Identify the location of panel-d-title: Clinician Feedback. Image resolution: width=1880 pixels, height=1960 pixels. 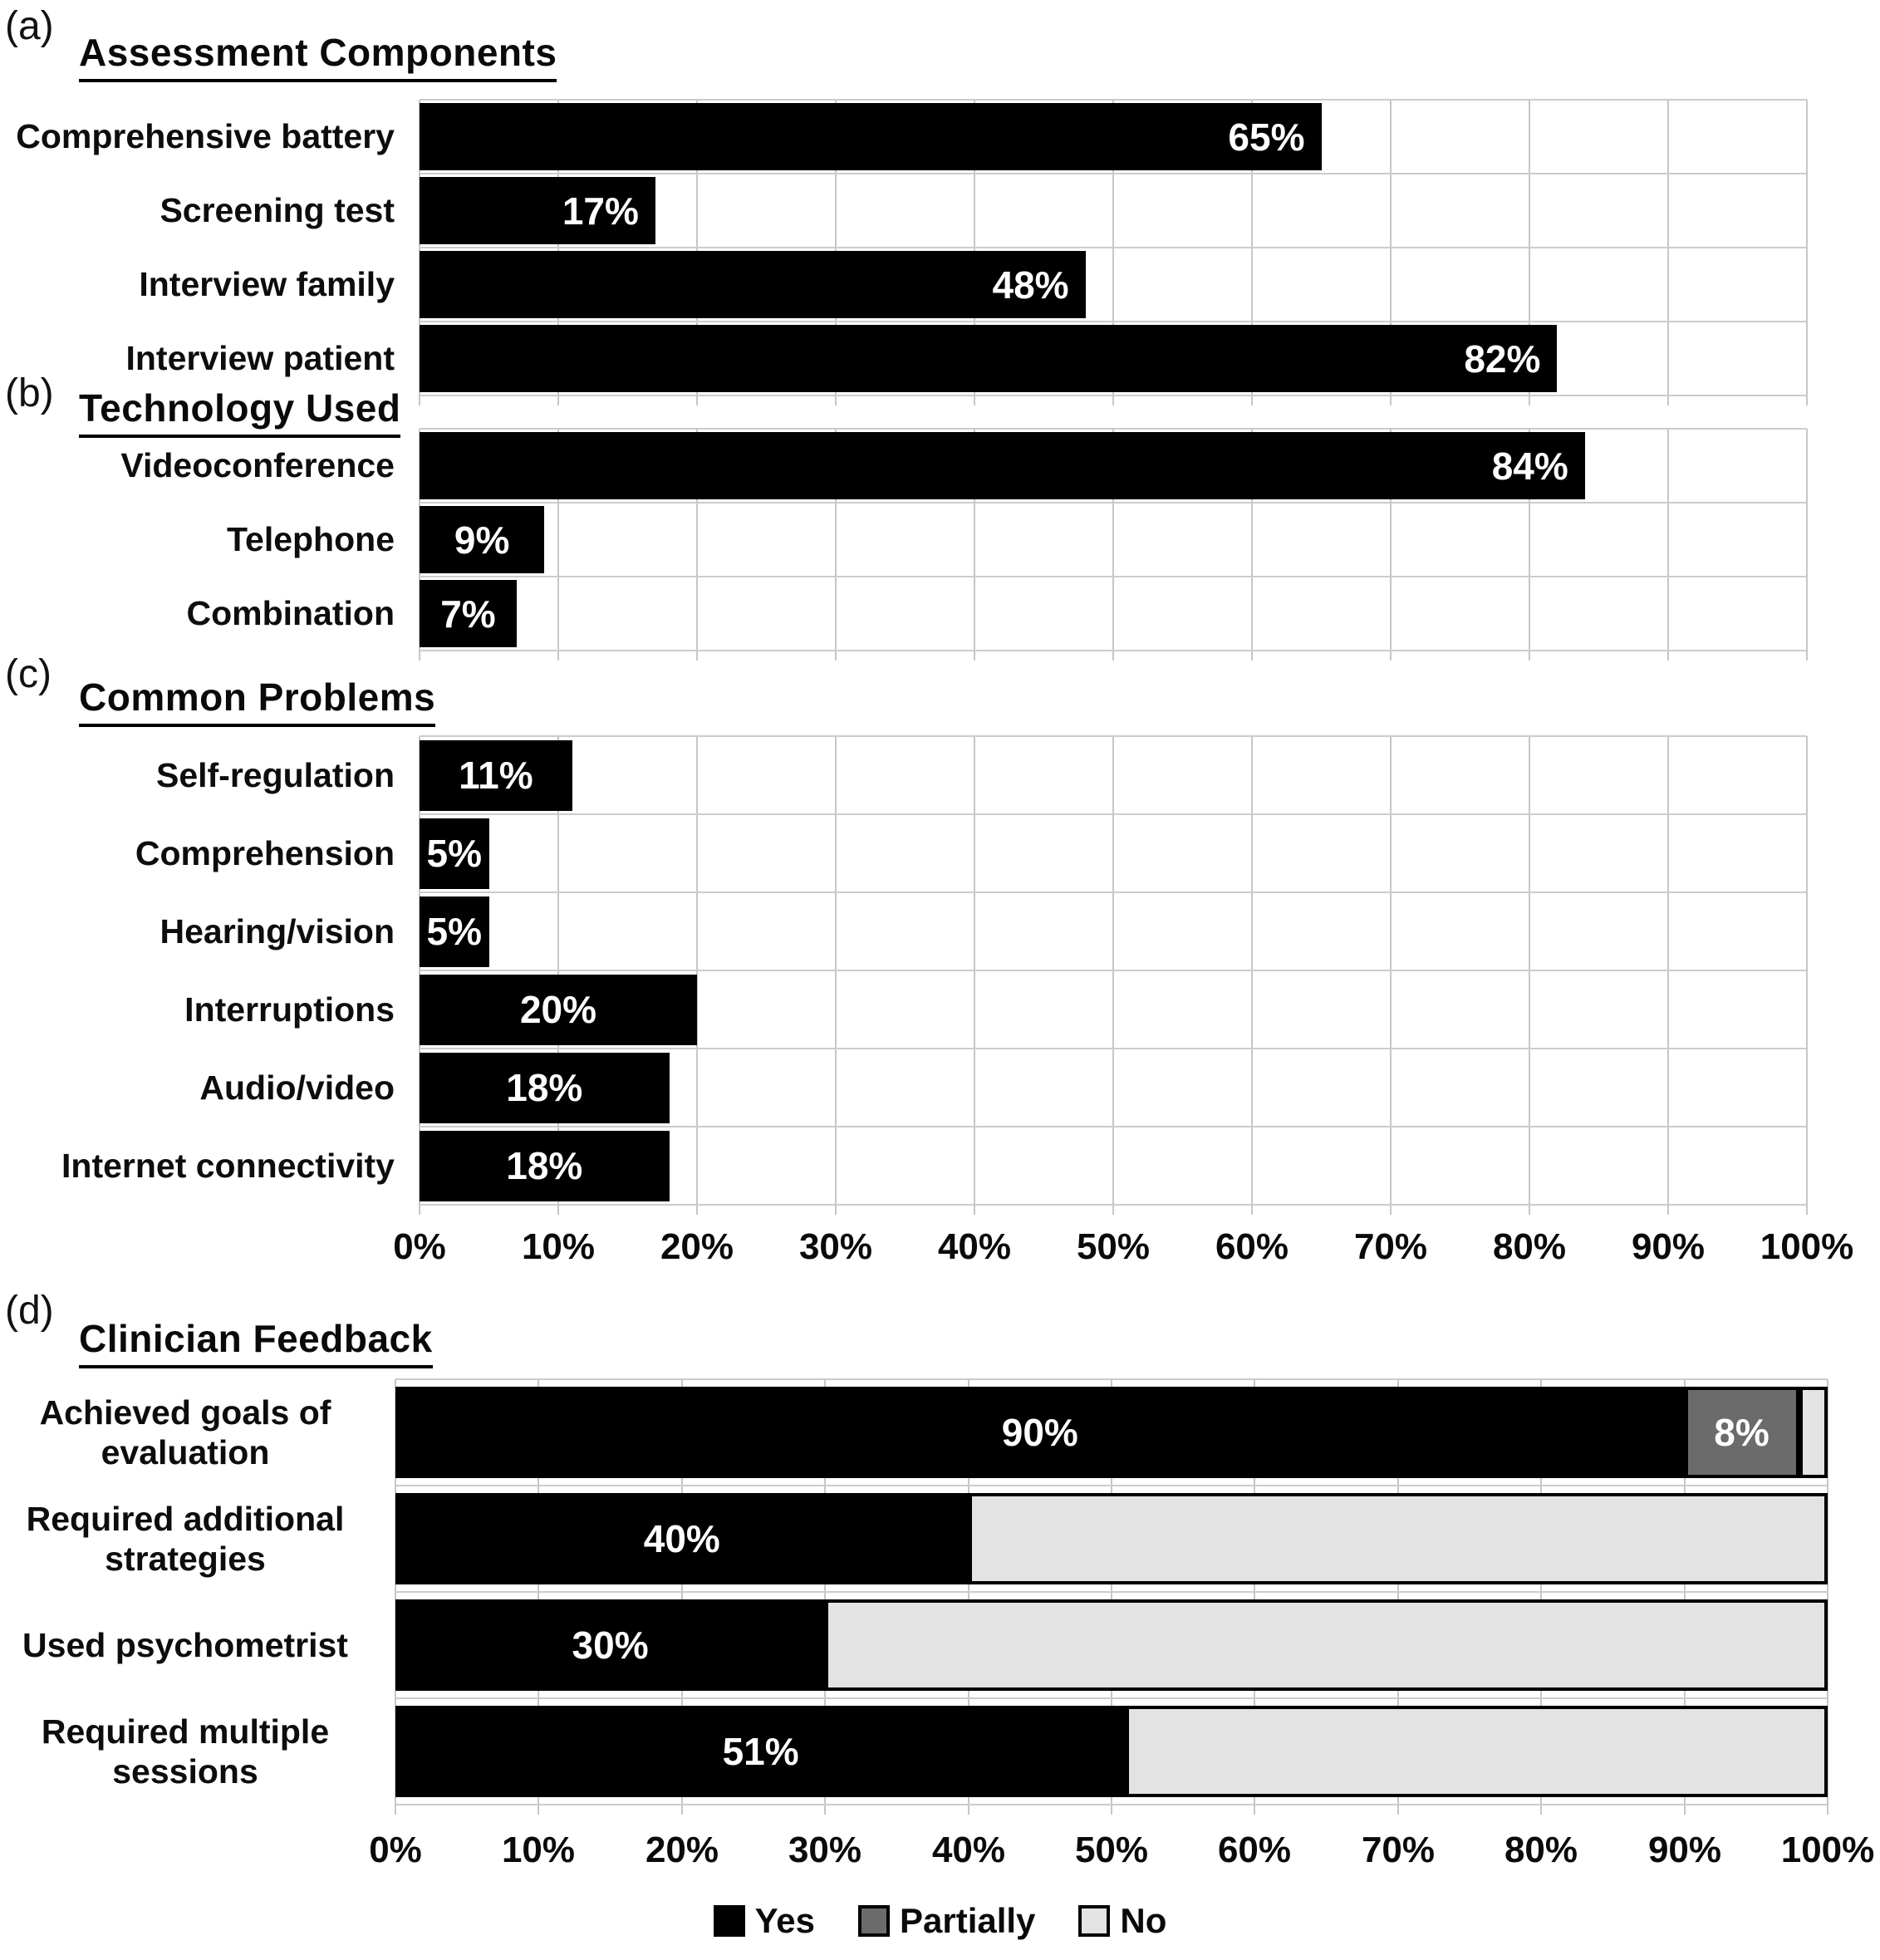
(256, 1342).